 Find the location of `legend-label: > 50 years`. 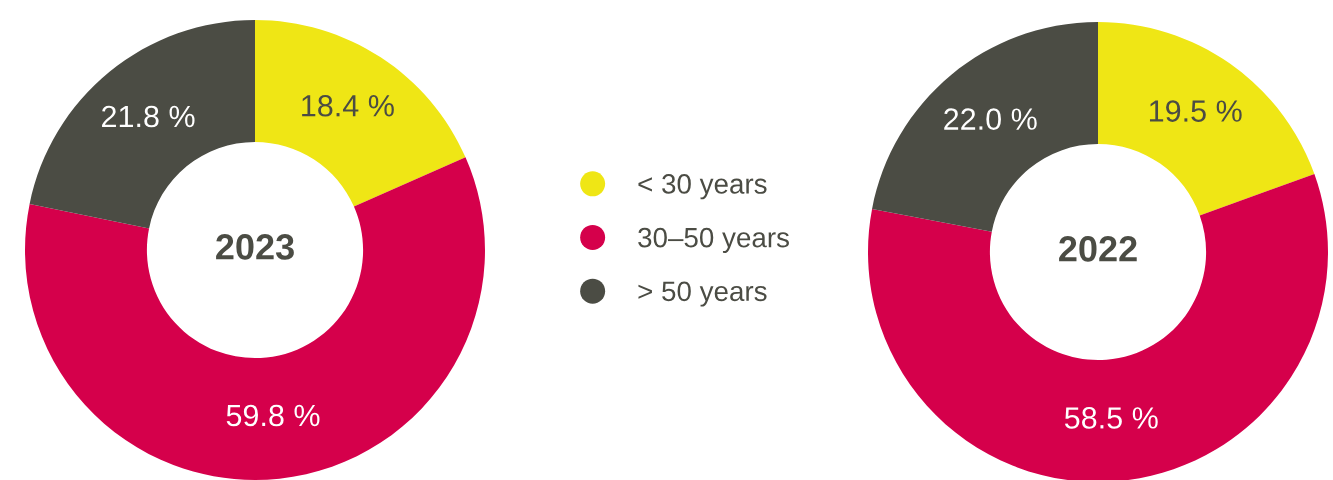

legend-label: > 50 years is located at coordinates (702, 294).